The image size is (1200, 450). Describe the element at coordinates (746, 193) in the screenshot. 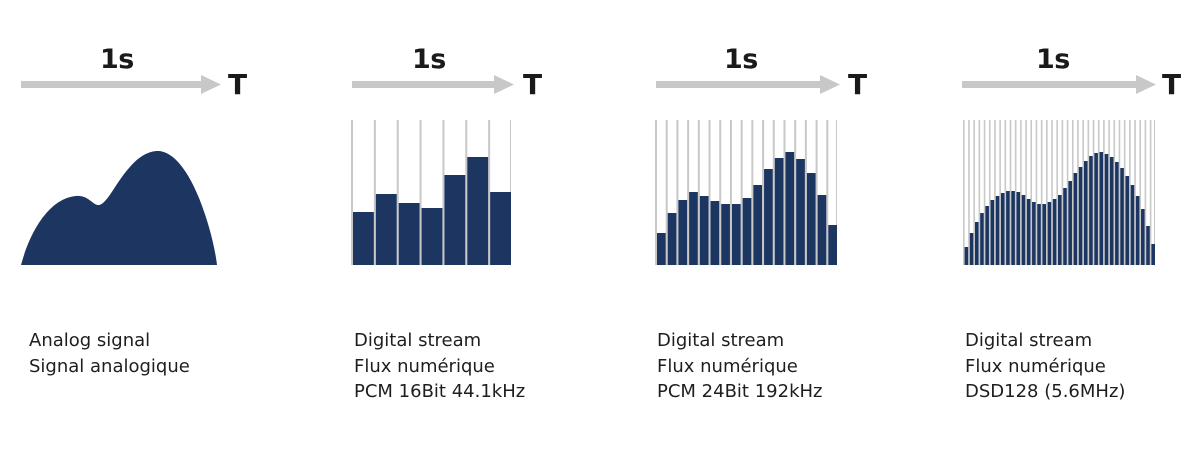

I see `pcm24-bar-chart` at that location.